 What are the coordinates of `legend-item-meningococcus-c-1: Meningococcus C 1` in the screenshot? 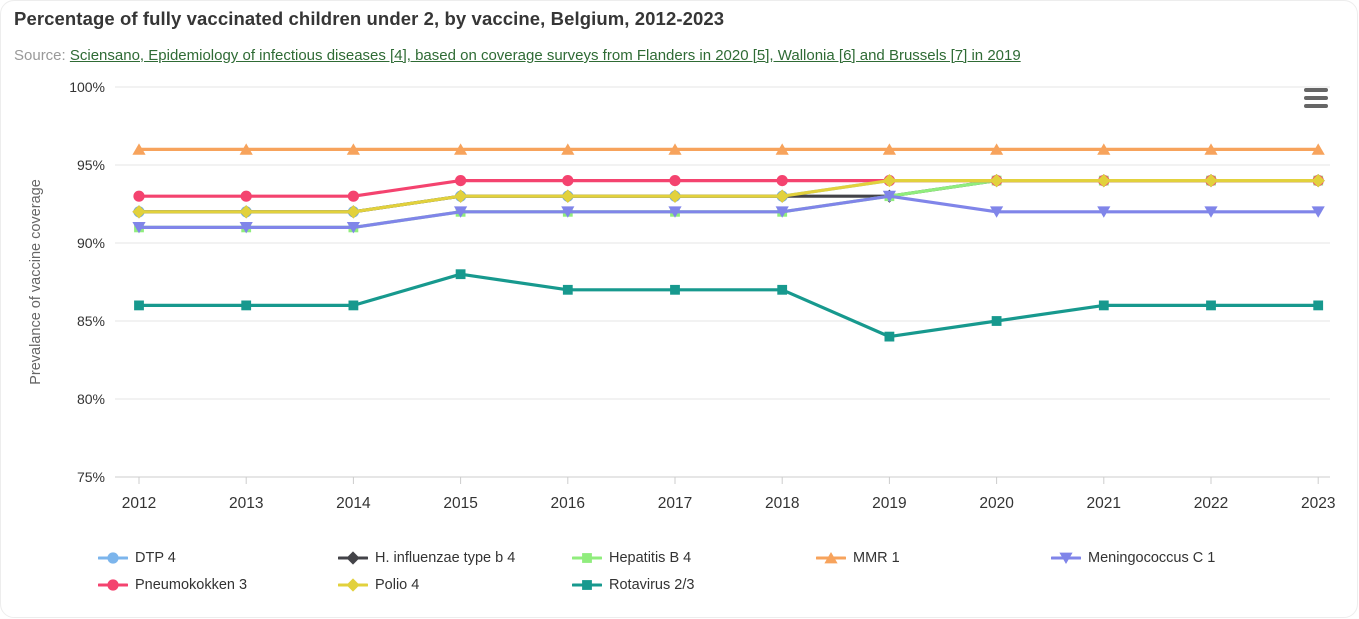 It's located at (1133, 558).